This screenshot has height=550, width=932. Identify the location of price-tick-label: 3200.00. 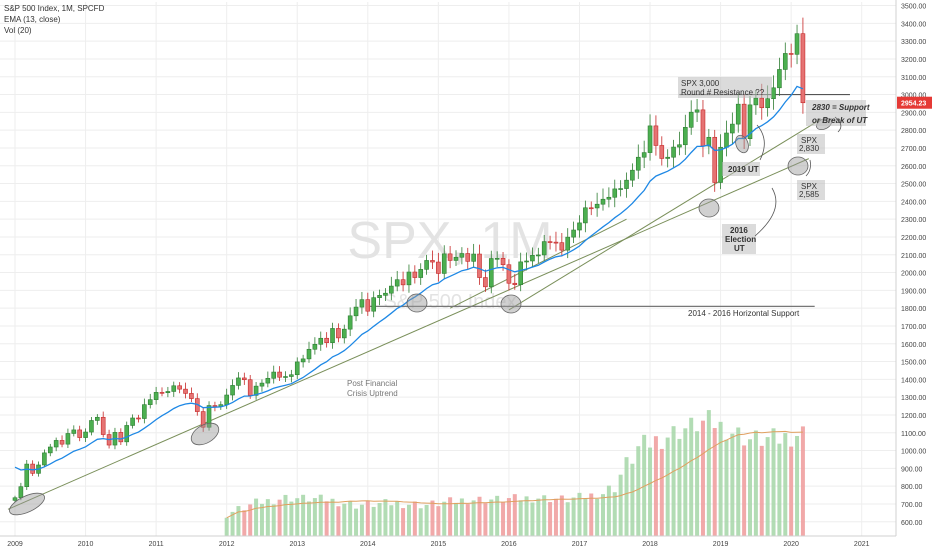
(913, 60).